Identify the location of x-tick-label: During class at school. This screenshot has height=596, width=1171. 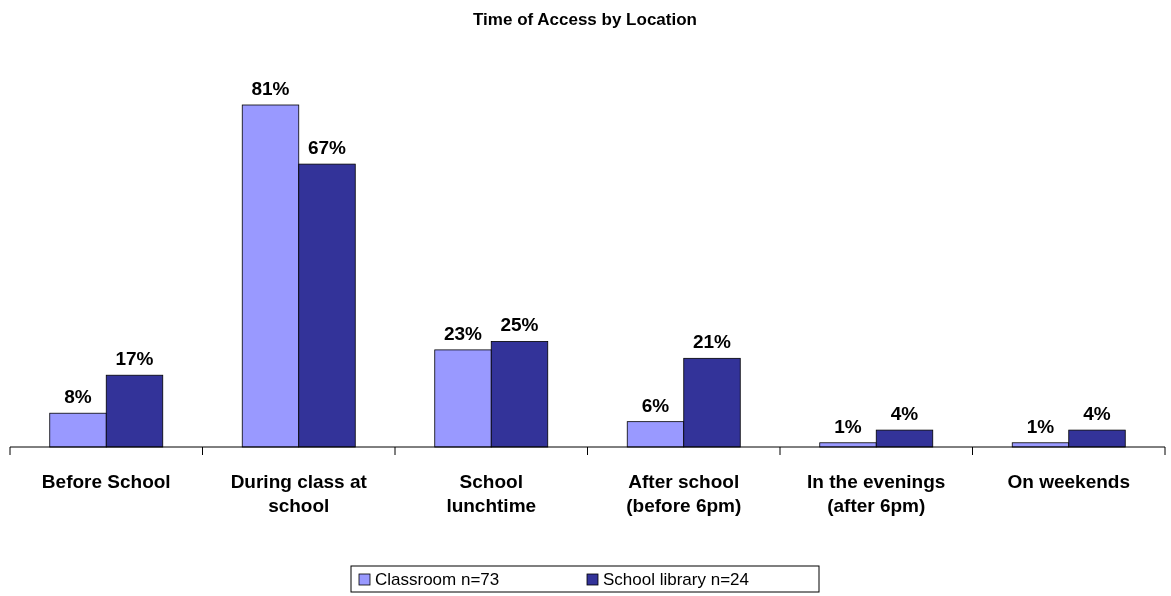
(299, 493).